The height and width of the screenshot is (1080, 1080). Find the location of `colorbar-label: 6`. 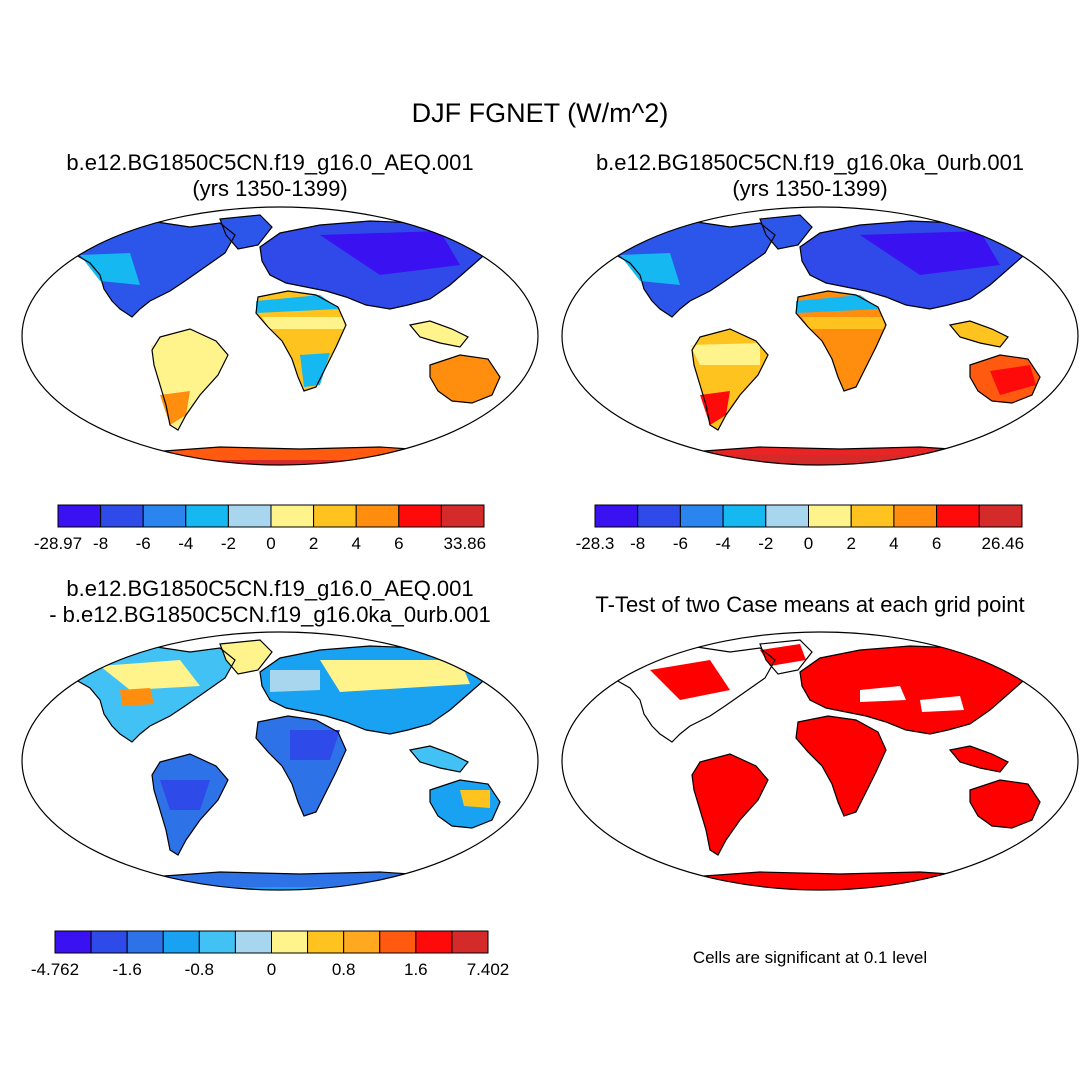

colorbar-label: 6 is located at coordinates (398, 543).